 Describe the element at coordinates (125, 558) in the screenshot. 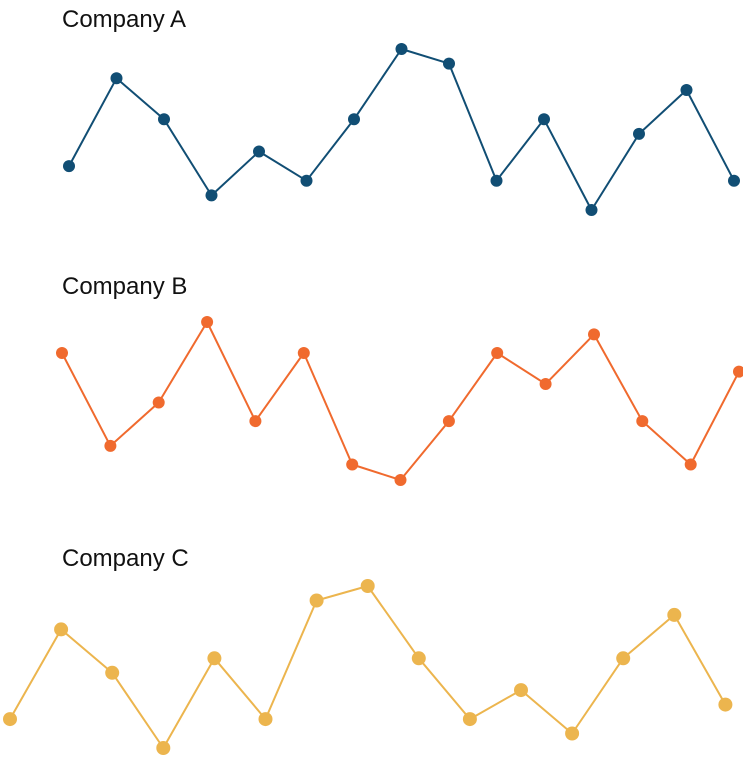

I see `chart-title-company-c: Company C` at that location.